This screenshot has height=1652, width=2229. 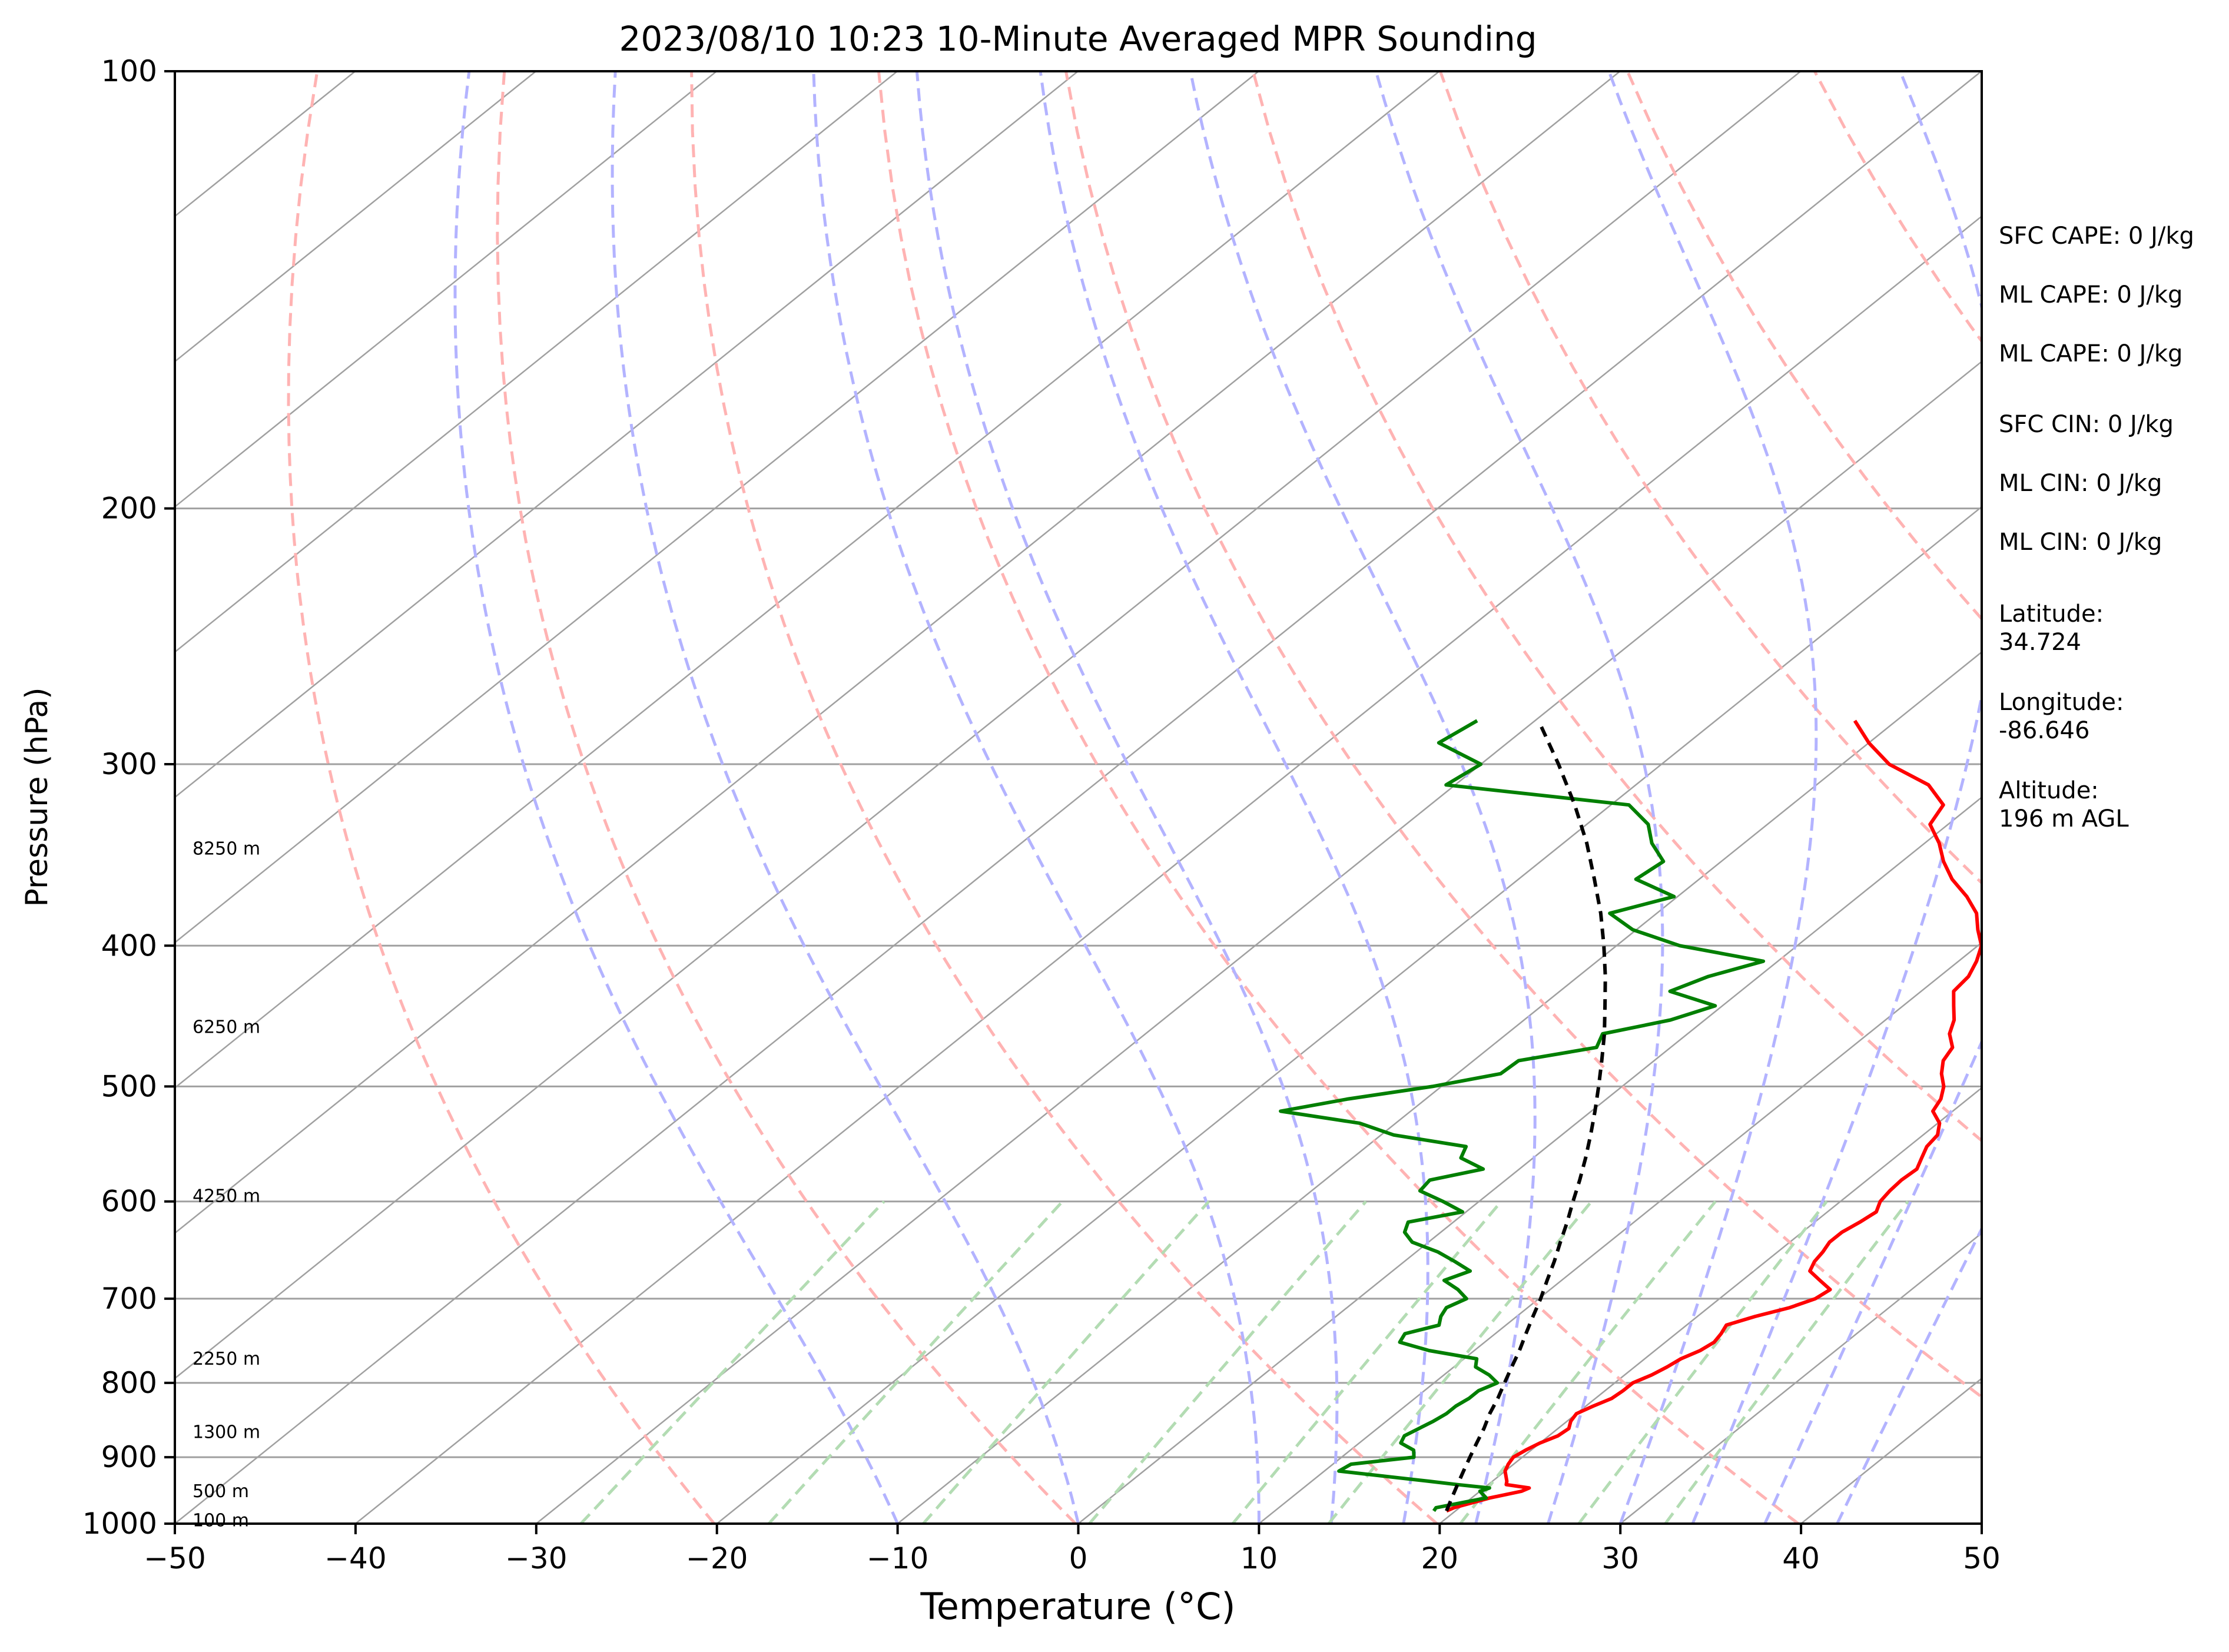 I want to click on height-label: 2250 m, so click(x=227, y=1359).